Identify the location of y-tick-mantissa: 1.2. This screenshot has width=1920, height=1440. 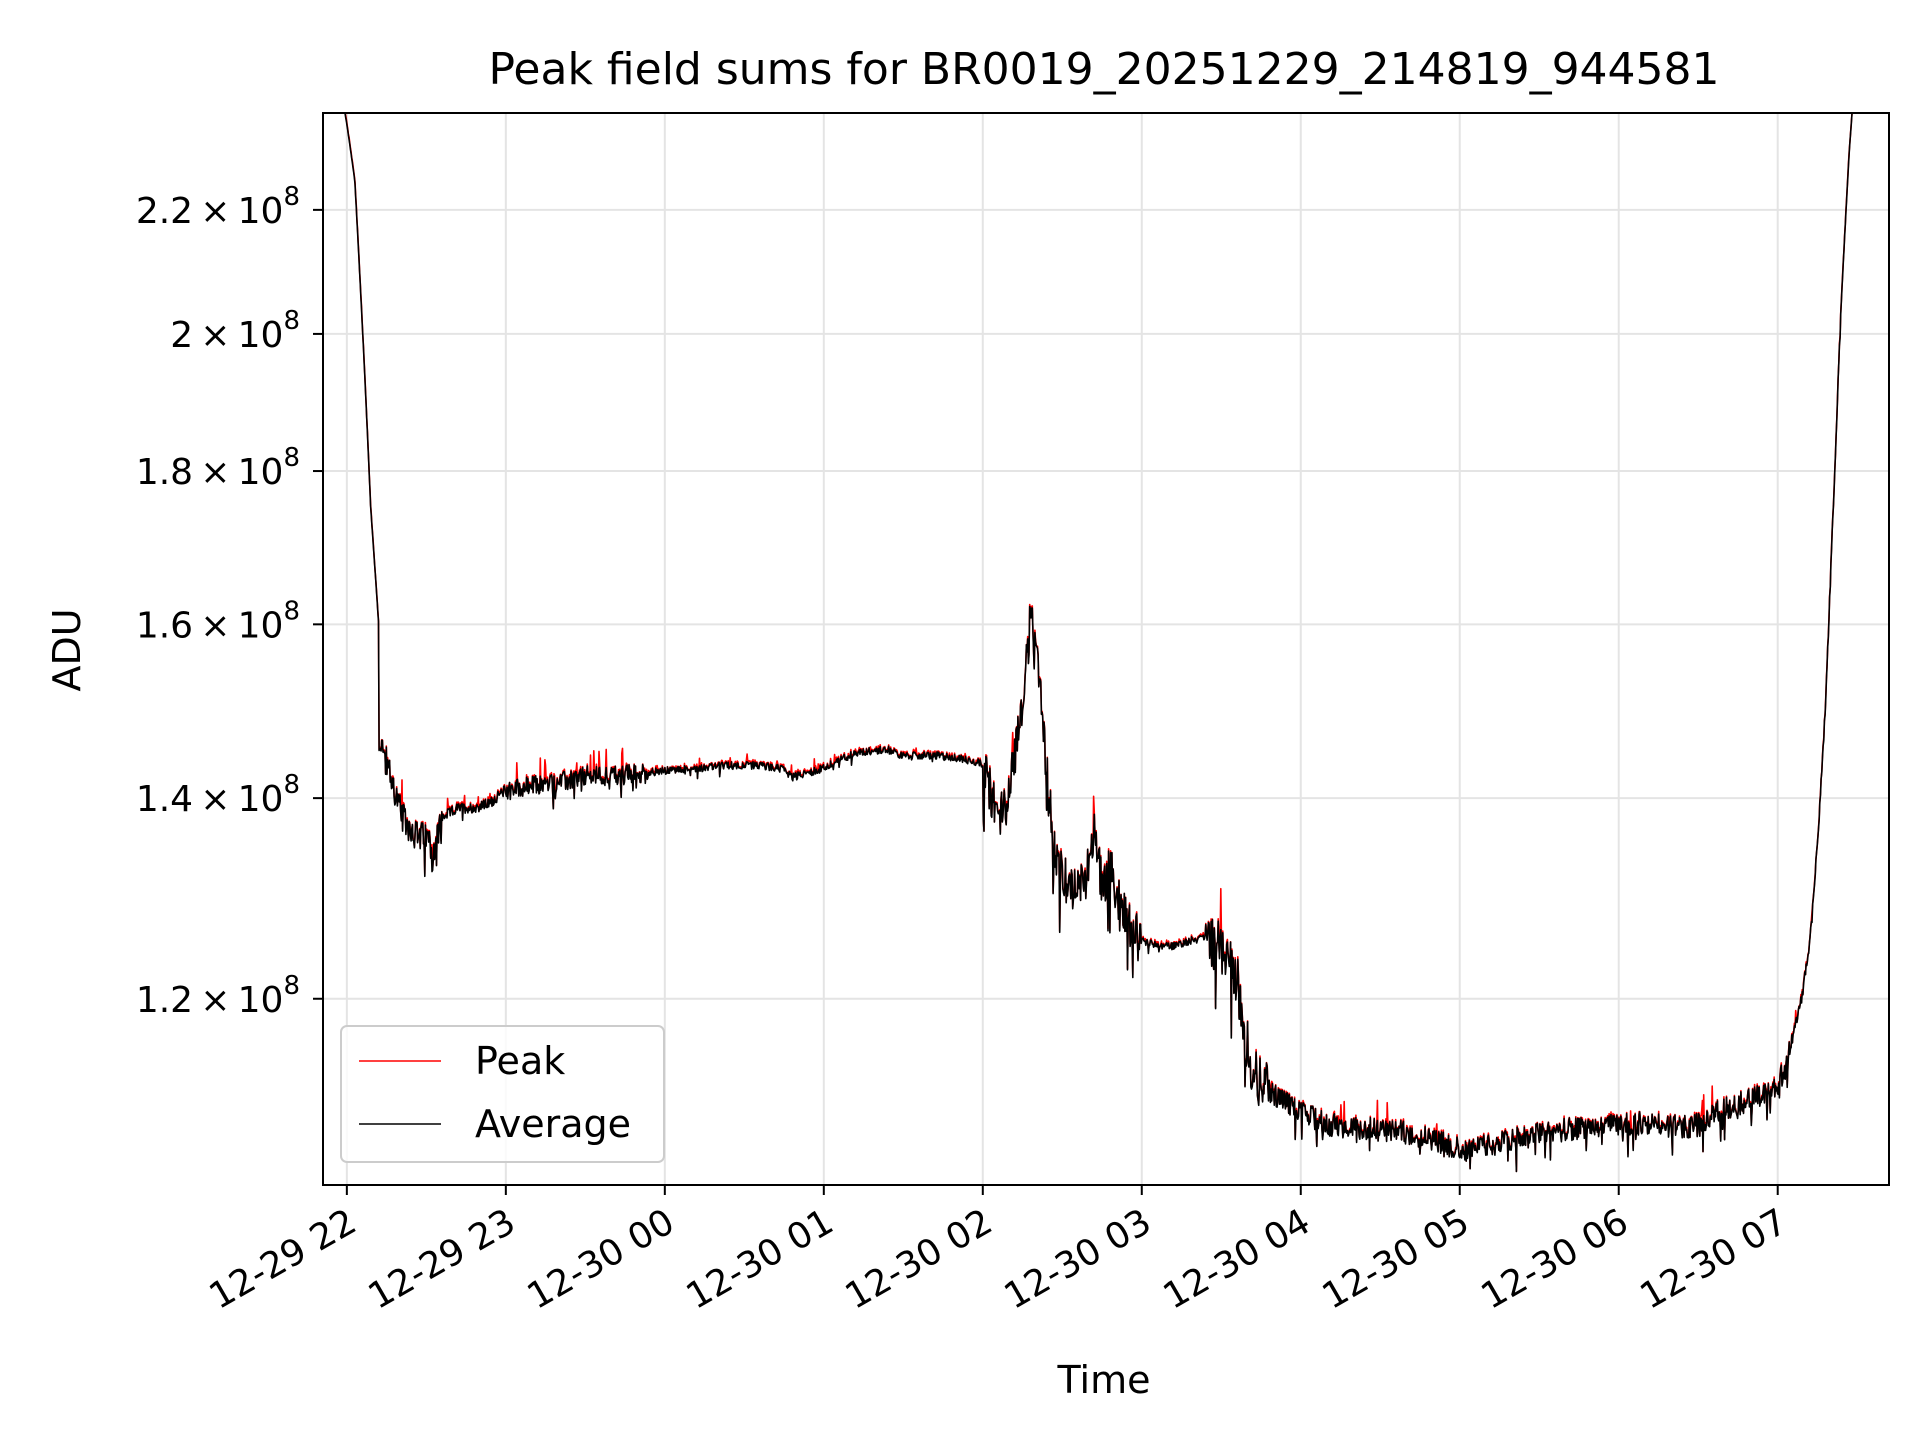
(164, 1000).